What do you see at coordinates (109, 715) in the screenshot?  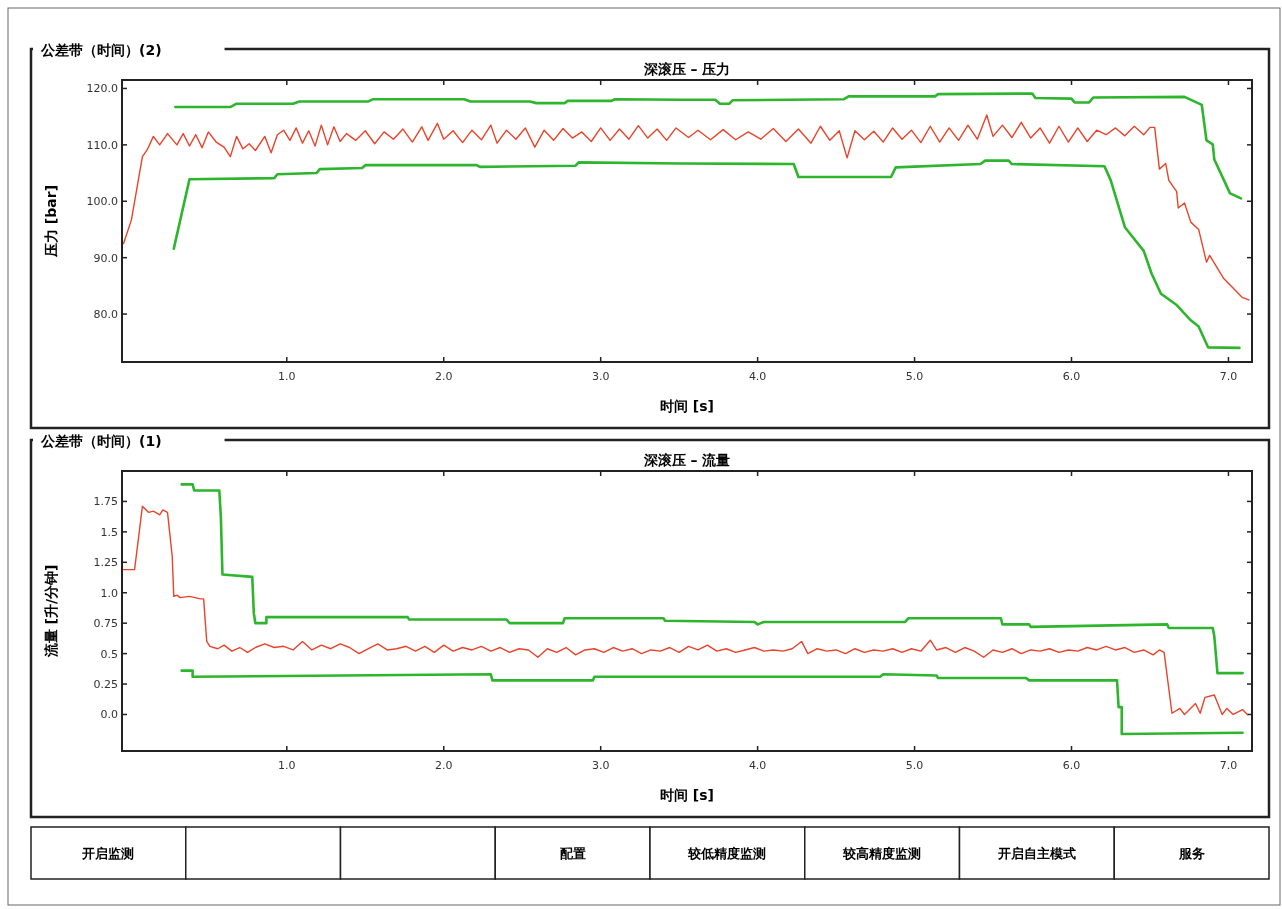 I see `y-tick-label: 0.0` at bounding box center [109, 715].